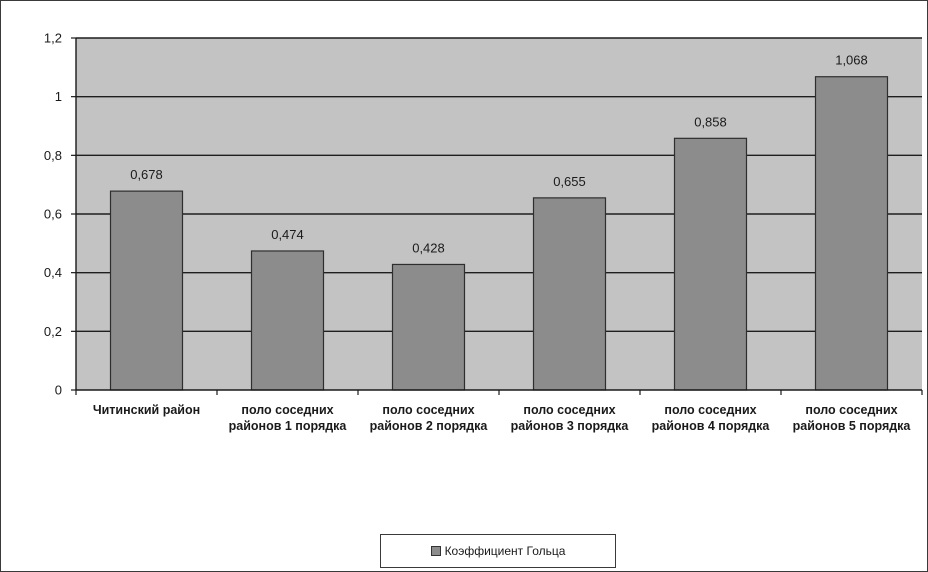 This screenshot has width=928, height=572. I want to click on y-tick-label: 0,8, so click(53, 155).